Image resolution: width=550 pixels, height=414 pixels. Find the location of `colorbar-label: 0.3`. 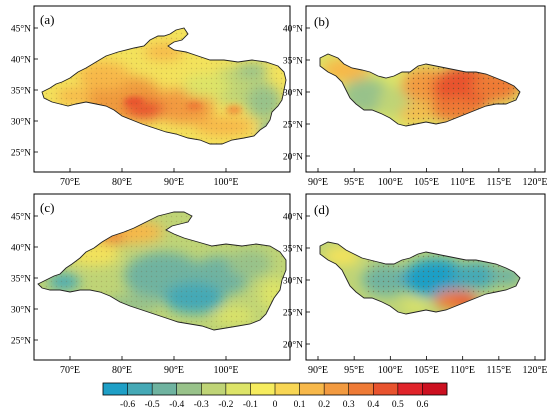

colorbar-label: 0.3 is located at coordinates (349, 405).